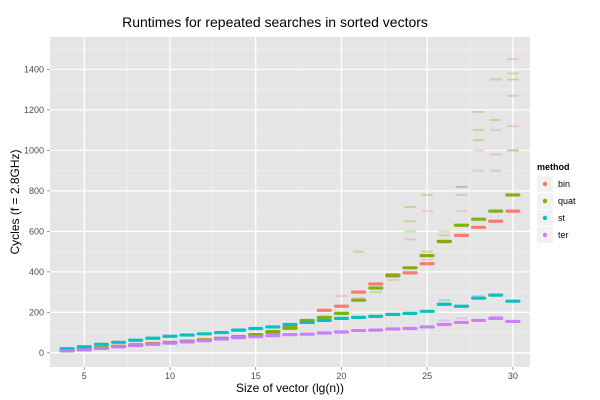  Describe the element at coordinates (36, 272) in the screenshot. I see `y-tick-label: 400` at that location.